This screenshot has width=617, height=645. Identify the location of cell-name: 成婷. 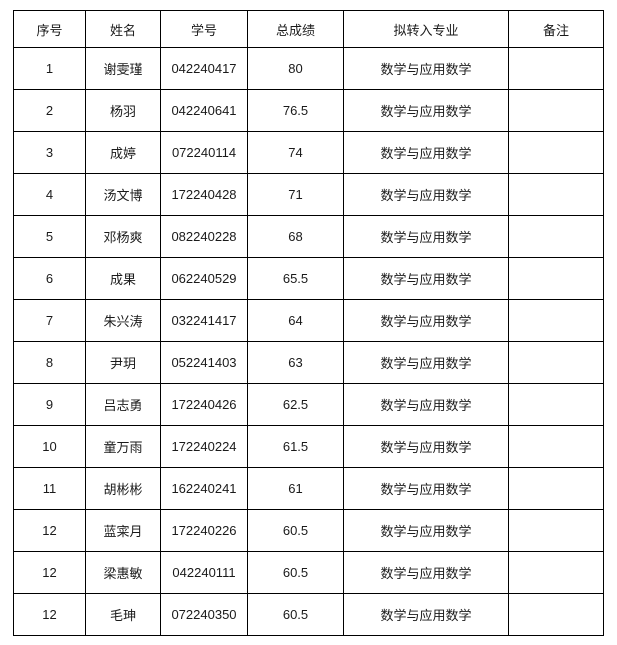
(123, 152).